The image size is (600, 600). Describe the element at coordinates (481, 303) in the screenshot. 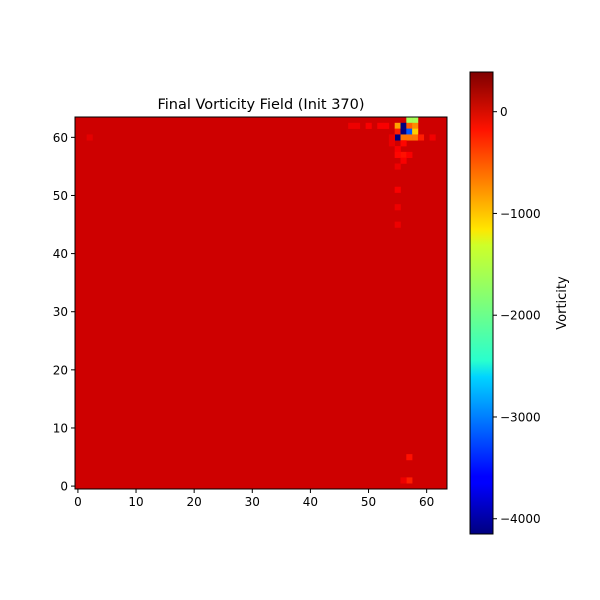

I see `colorbar` at that location.